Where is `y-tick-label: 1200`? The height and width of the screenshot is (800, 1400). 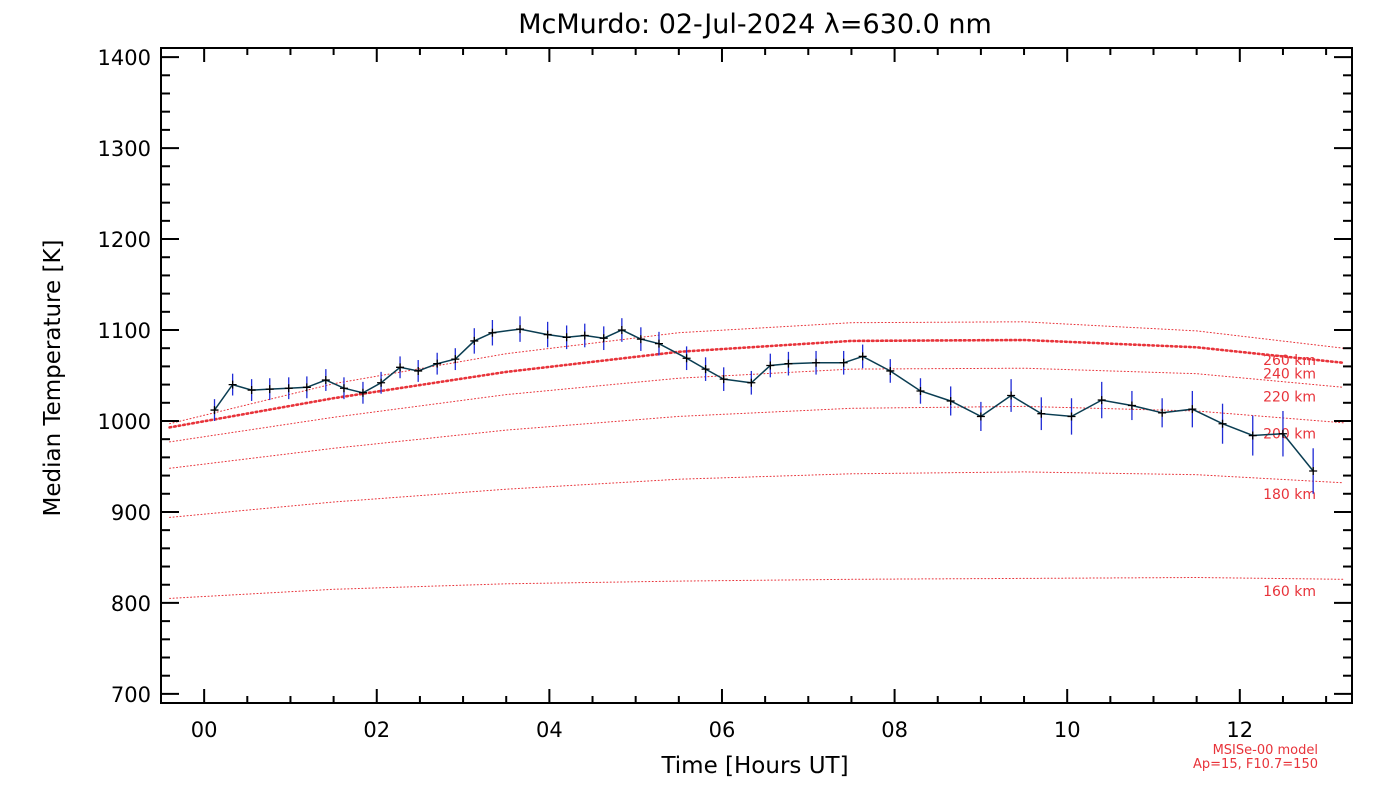 y-tick-label: 1200 is located at coordinates (124, 240).